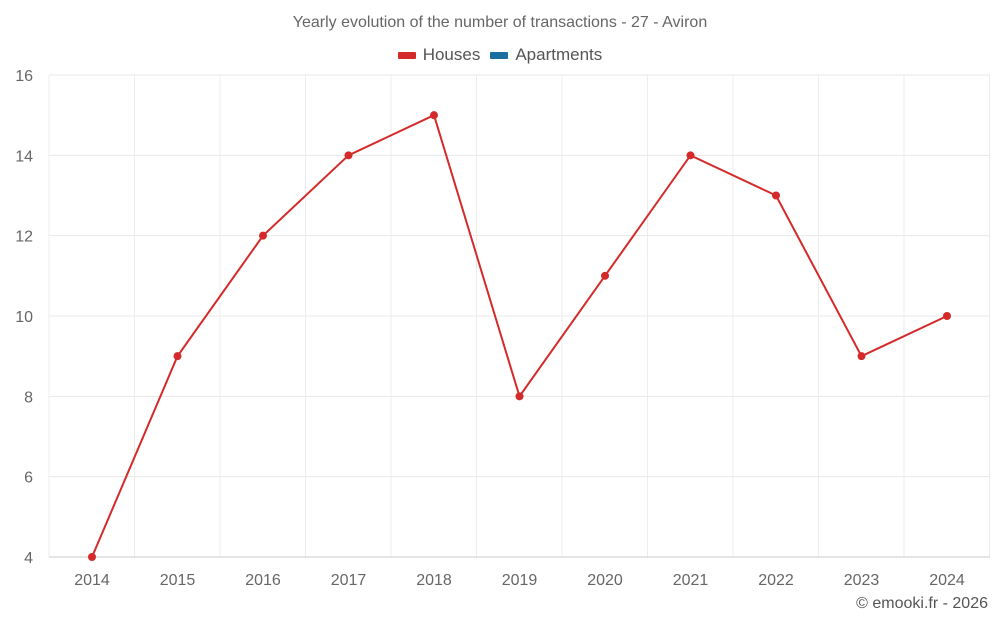 Image resolution: width=1000 pixels, height=625 pixels. What do you see at coordinates (520, 580) in the screenshot?
I see `x-tick-label: 2019` at bounding box center [520, 580].